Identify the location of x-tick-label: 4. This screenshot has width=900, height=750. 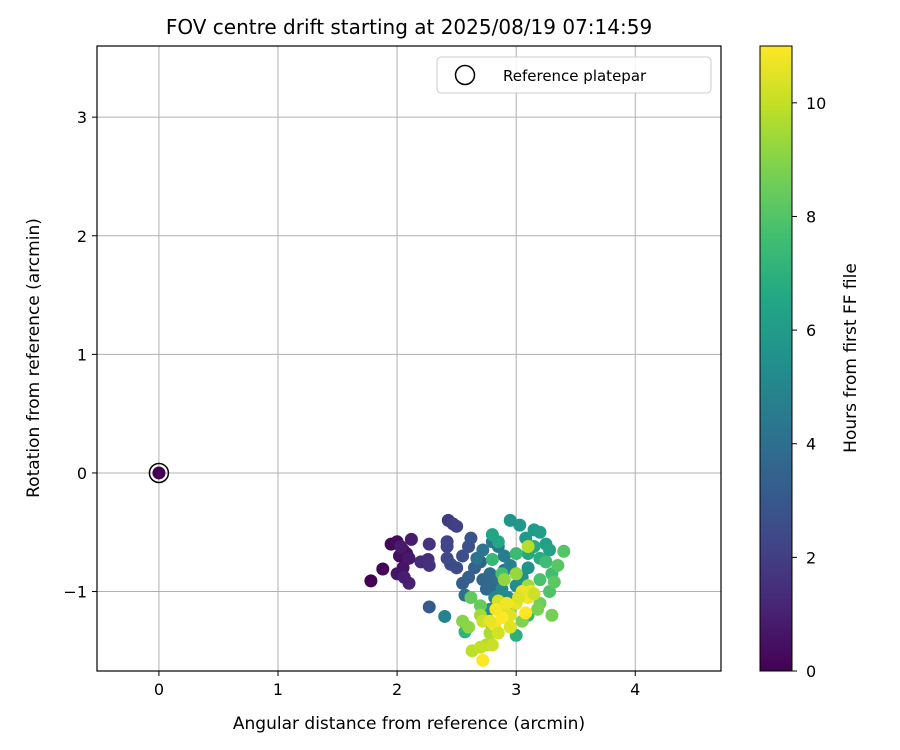
(635, 689).